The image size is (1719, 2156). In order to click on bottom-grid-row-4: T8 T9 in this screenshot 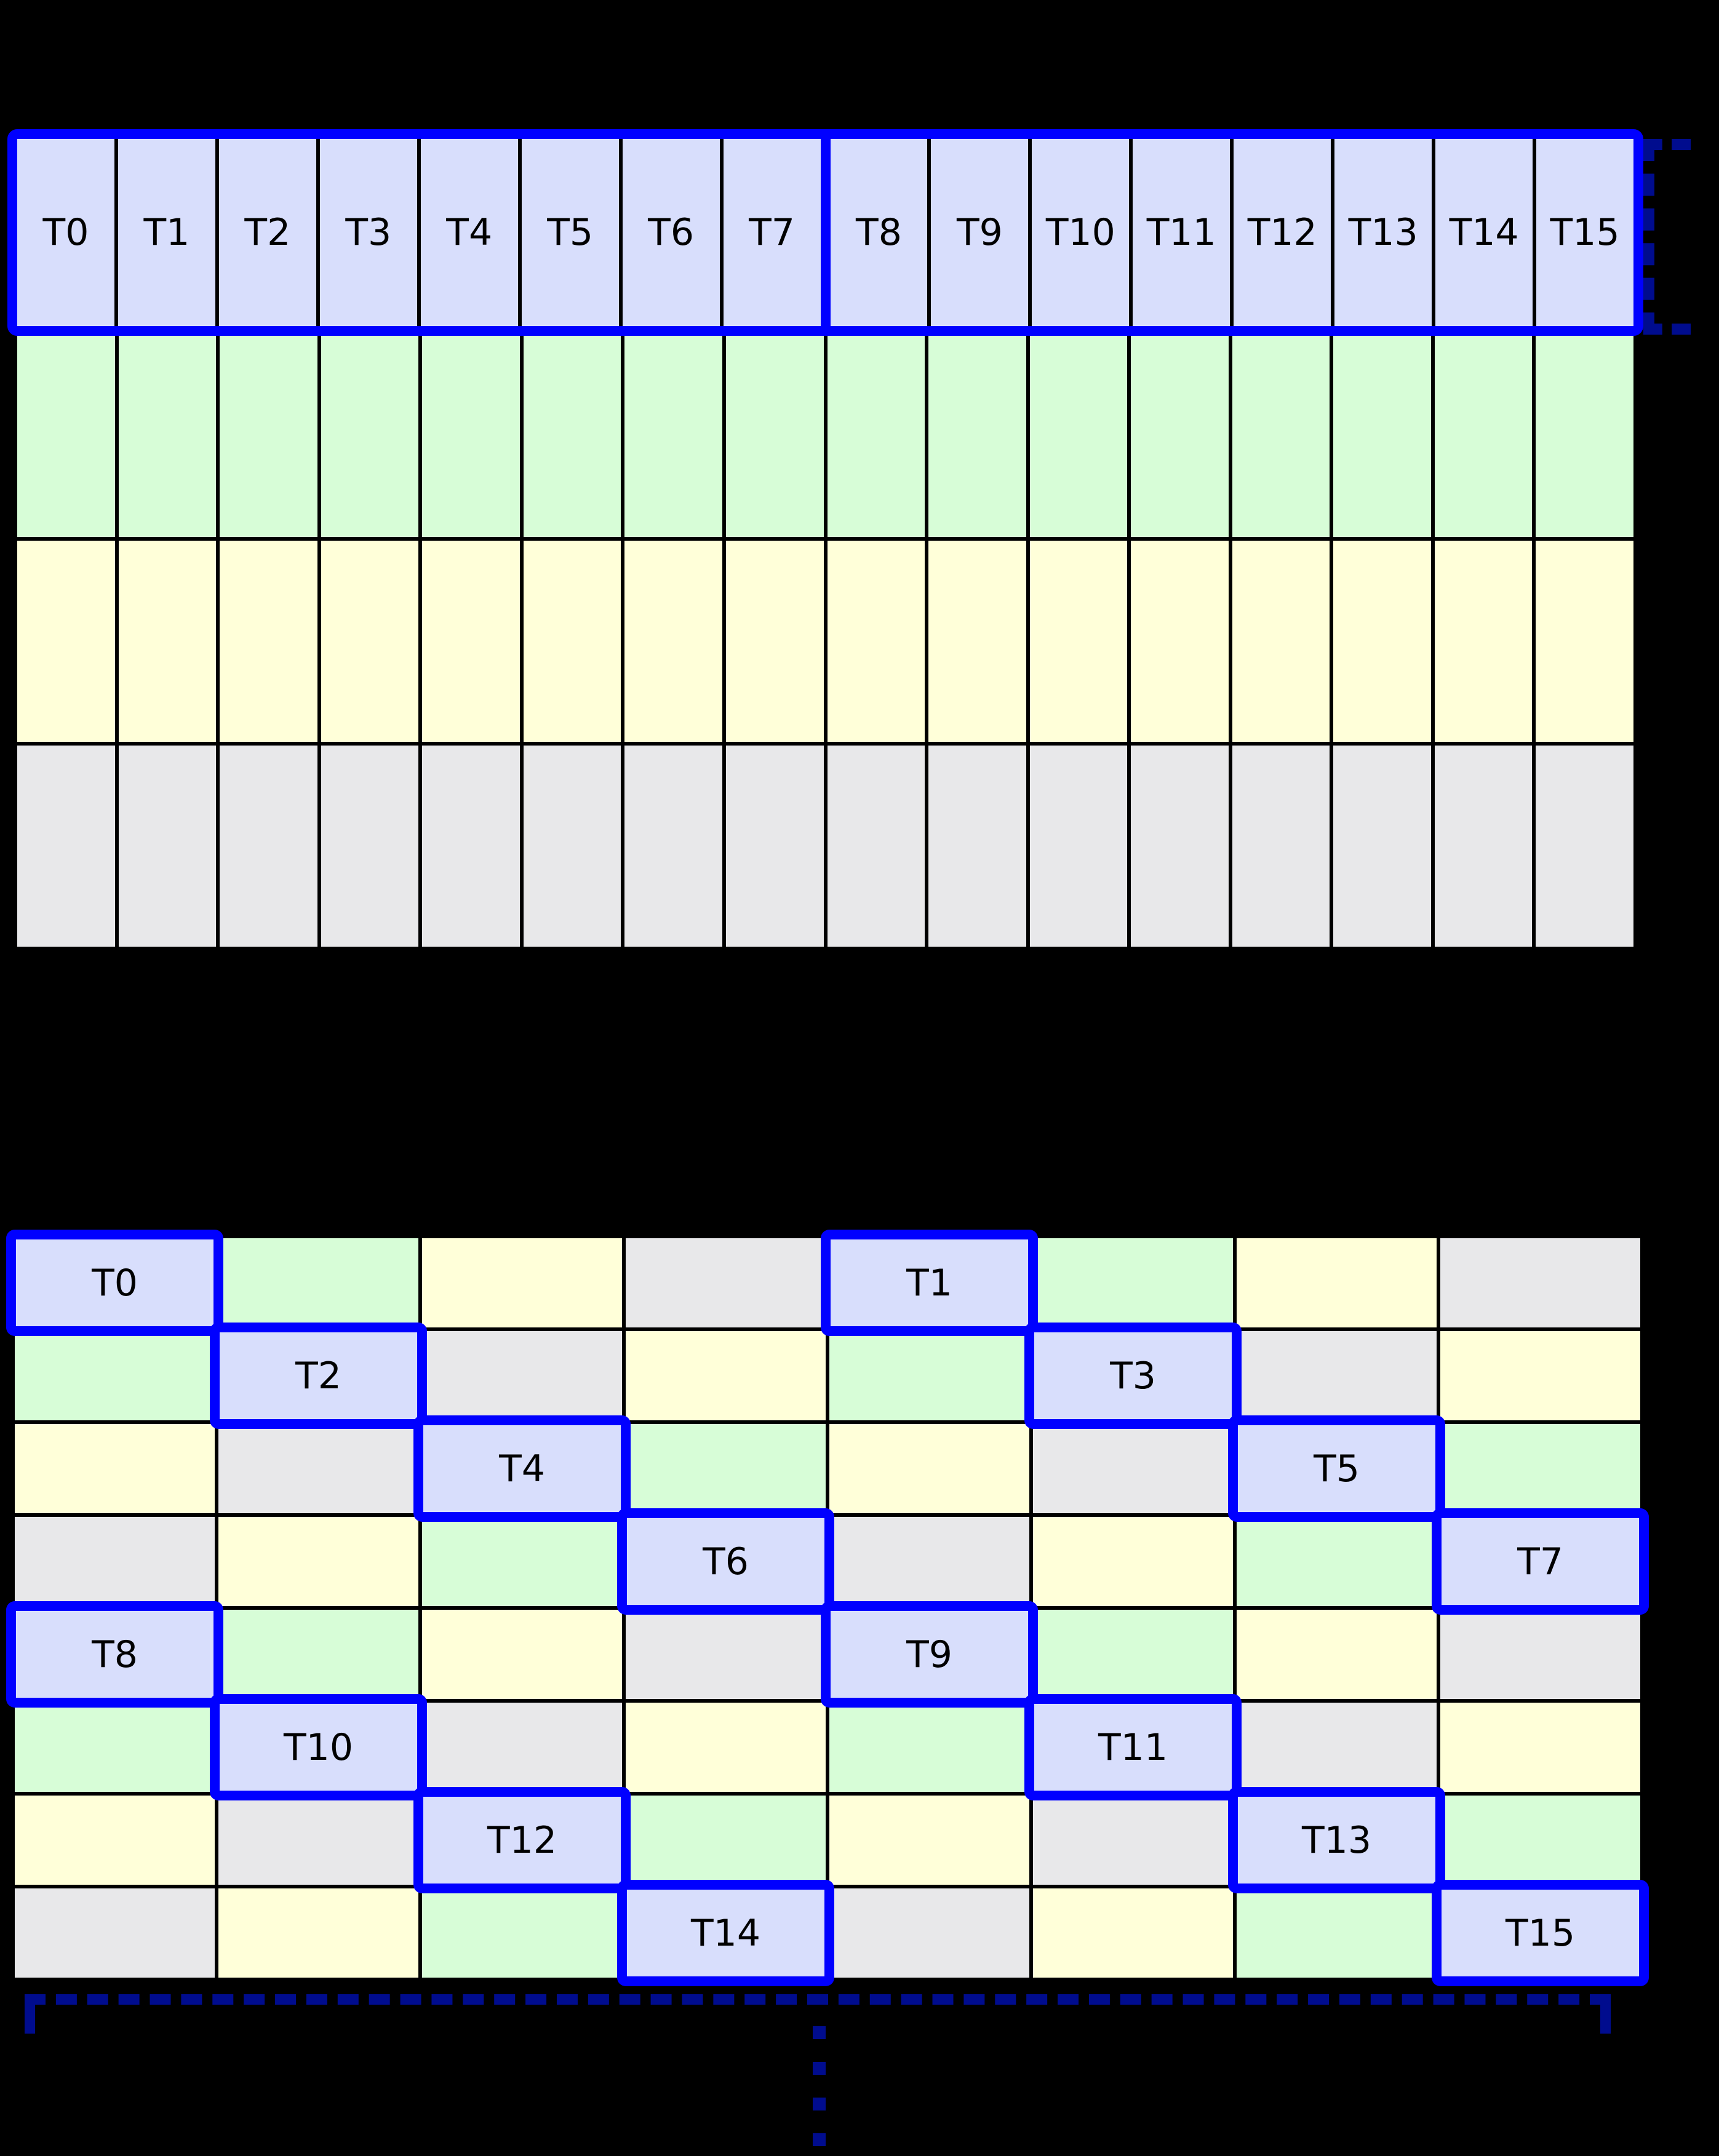, I will do `click(823, 1654)`.